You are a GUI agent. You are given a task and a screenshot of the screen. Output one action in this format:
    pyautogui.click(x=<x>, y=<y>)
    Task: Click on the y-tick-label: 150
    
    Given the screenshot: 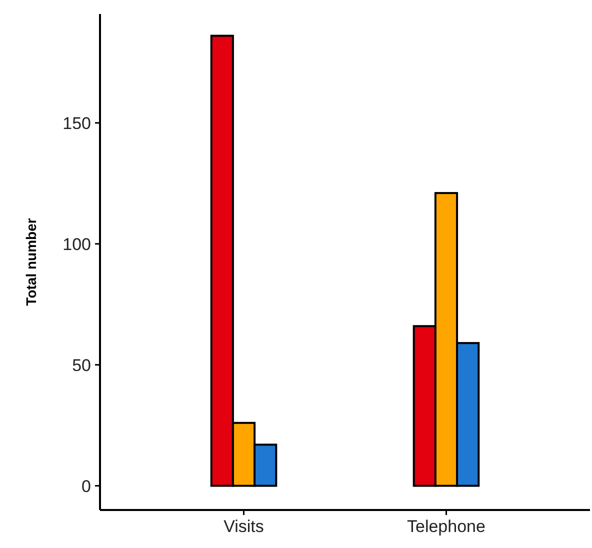 What is the action you would take?
    pyautogui.click(x=76, y=123)
    